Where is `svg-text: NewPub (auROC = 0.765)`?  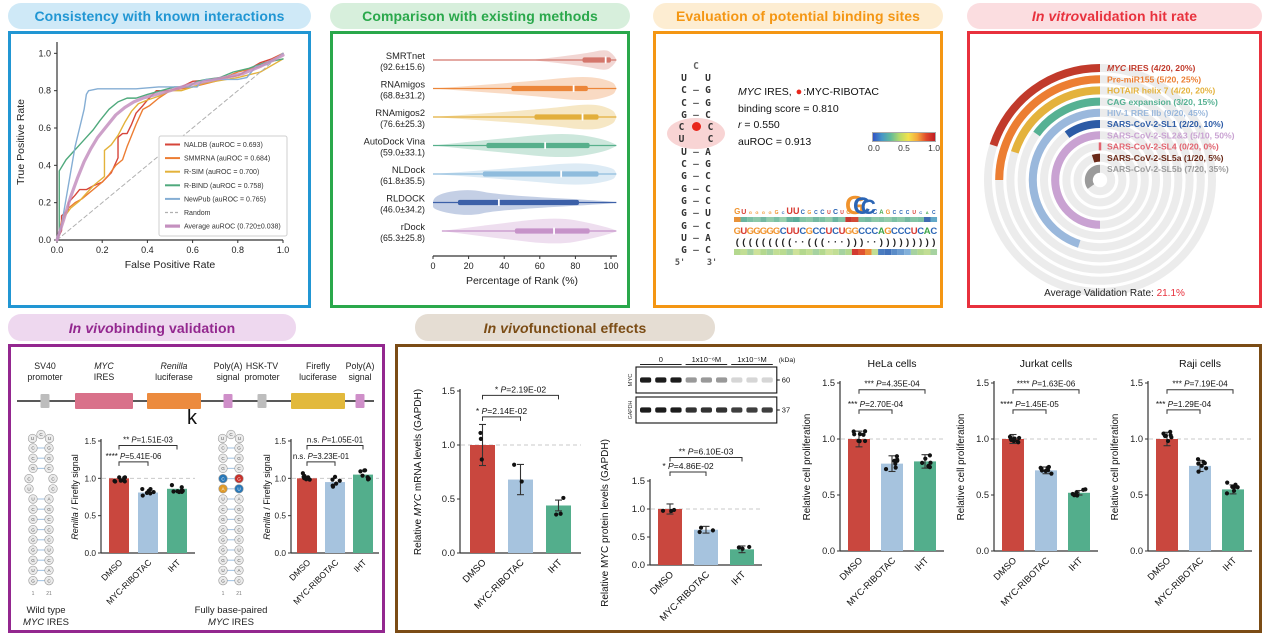
svg-text: NewPub (auROC = 0.765) is located at coordinates (225, 199).